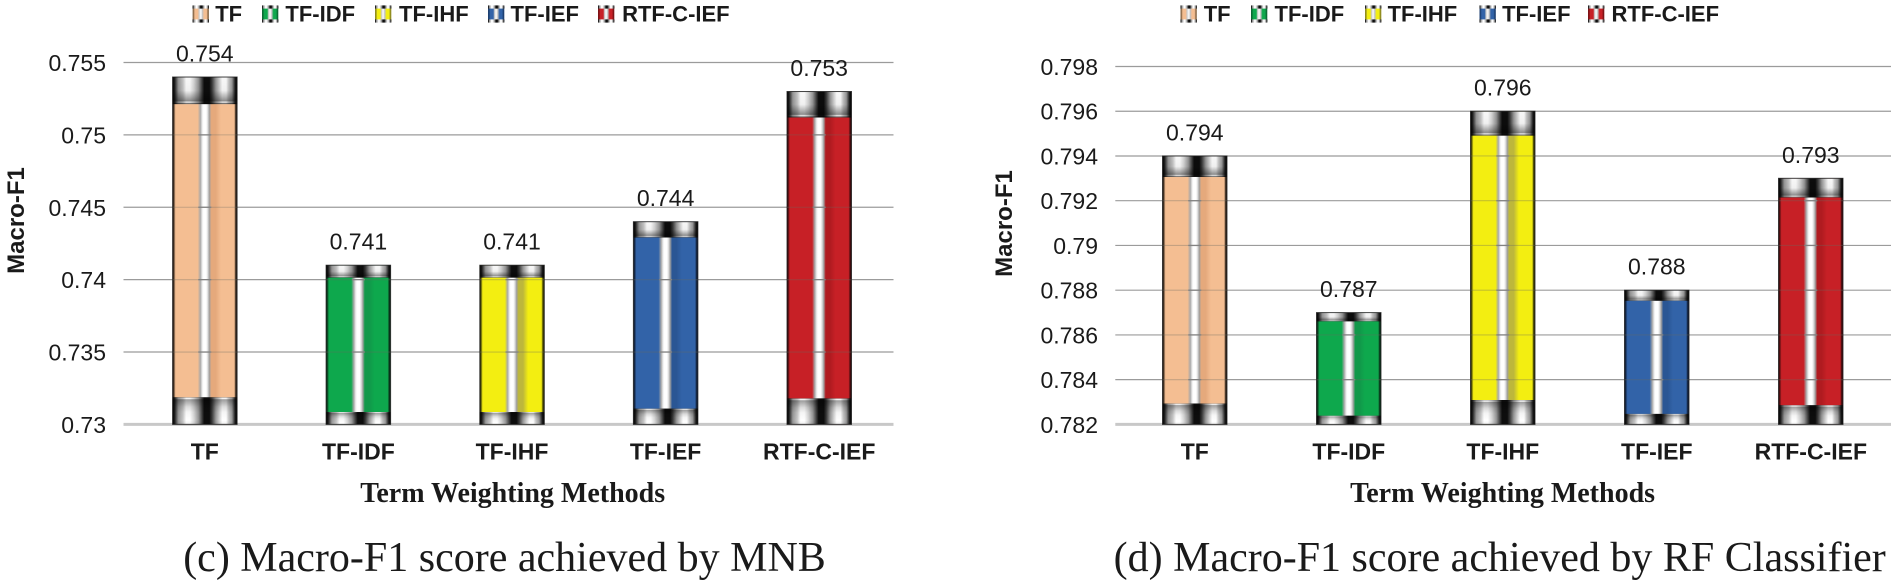 Image resolution: width=1891 pixels, height=586 pixels. What do you see at coordinates (1811, 155) in the screenshot?
I see `svg-text: 0.793` at bounding box center [1811, 155].